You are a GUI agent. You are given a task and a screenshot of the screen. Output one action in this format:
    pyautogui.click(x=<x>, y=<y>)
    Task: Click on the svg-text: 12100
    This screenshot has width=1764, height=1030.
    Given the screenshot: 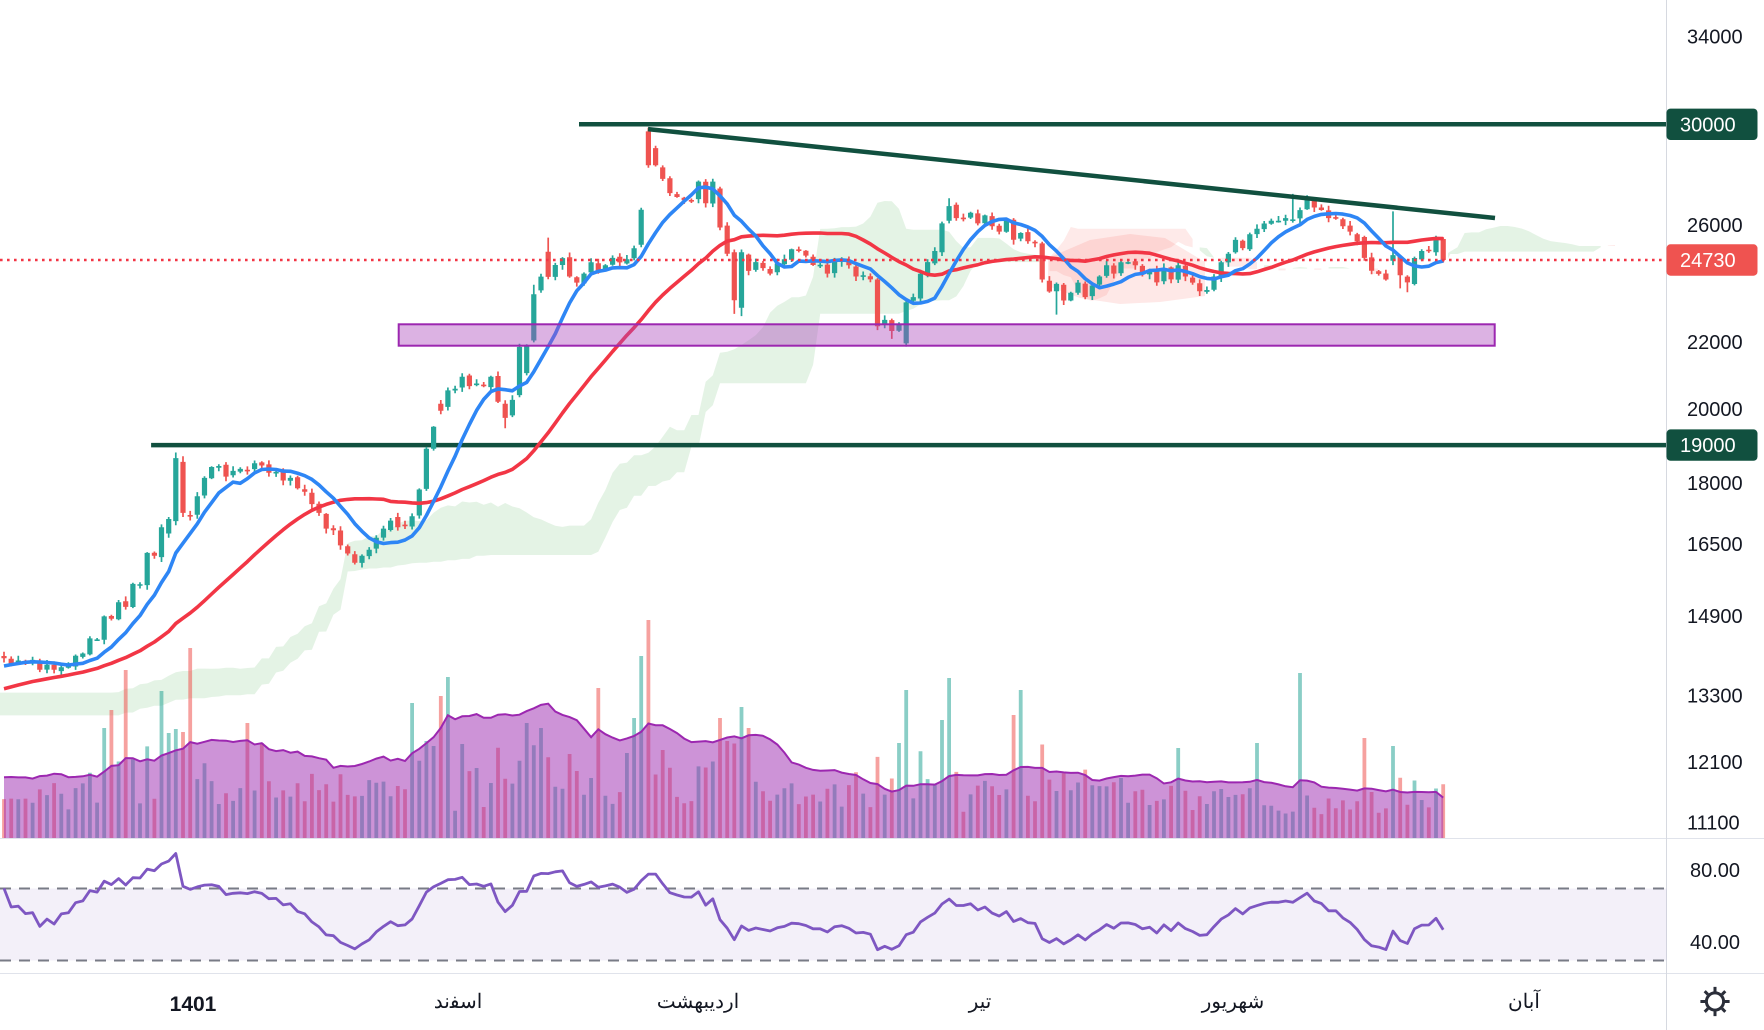 What is the action you would take?
    pyautogui.click(x=1715, y=763)
    